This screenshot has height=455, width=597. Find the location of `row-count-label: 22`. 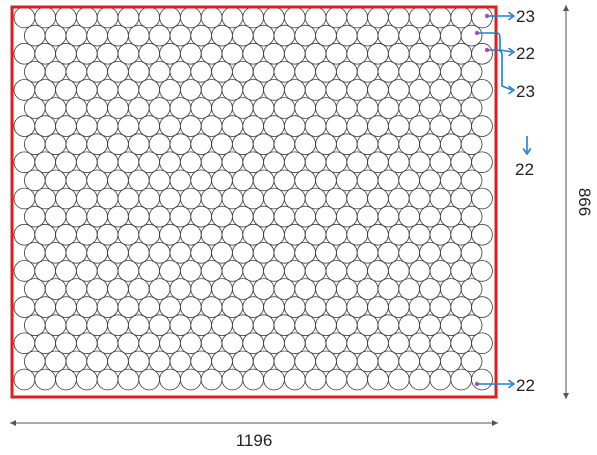

row-count-label: 22 is located at coordinates (524, 169).